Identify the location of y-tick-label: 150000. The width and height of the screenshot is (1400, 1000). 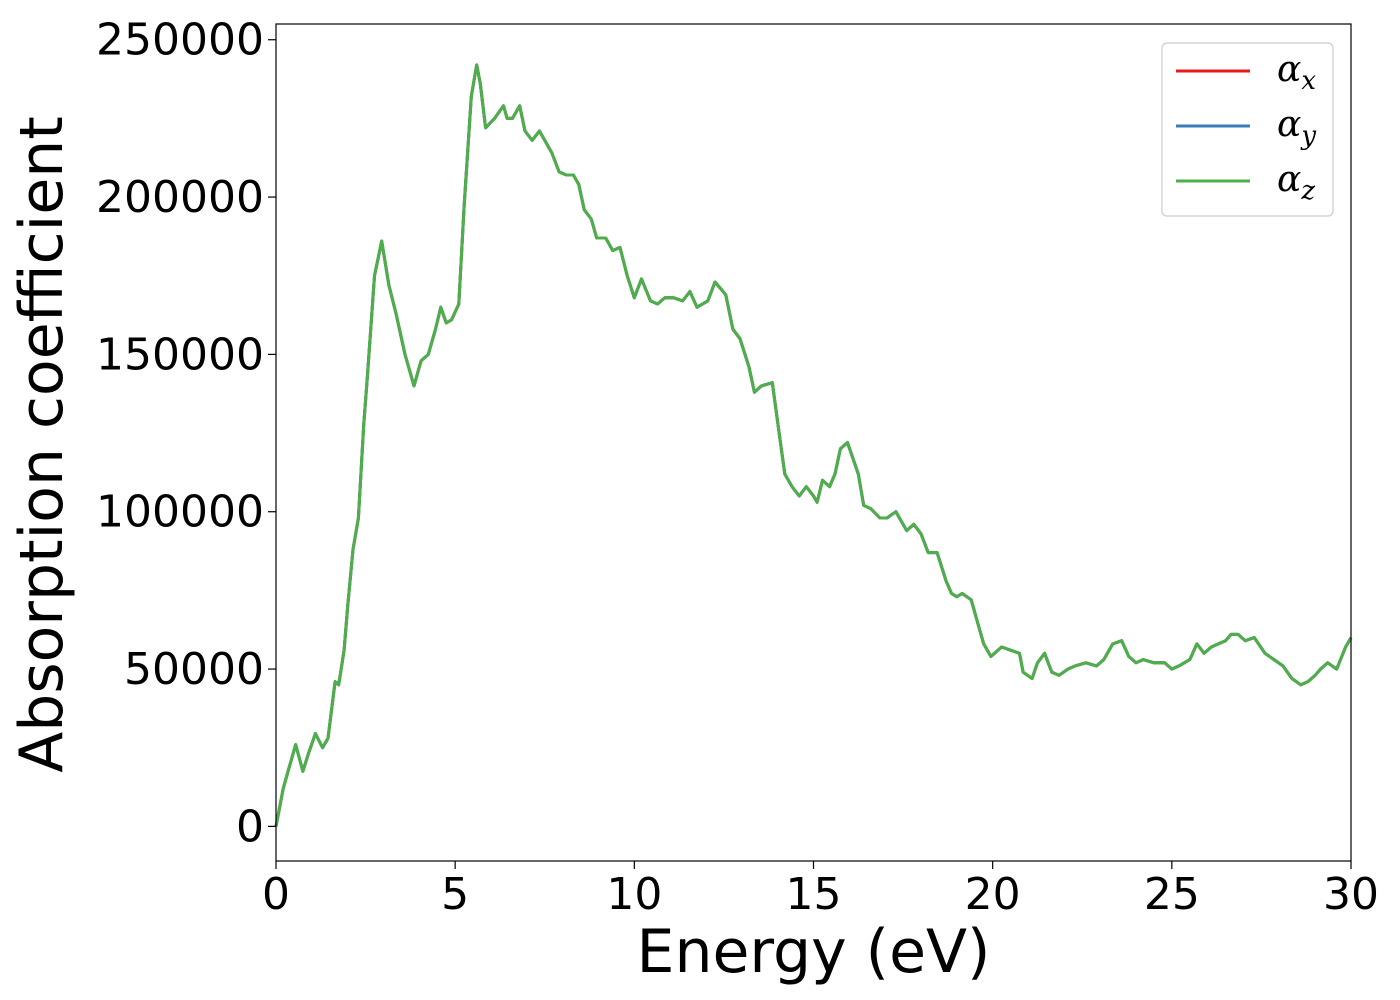
(180, 354).